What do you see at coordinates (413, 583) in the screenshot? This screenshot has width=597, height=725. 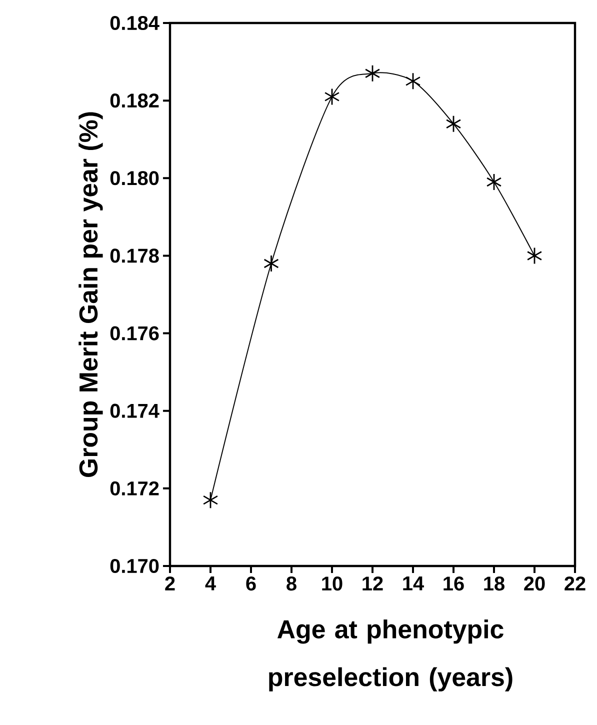 I see `x-tick-label: 14` at bounding box center [413, 583].